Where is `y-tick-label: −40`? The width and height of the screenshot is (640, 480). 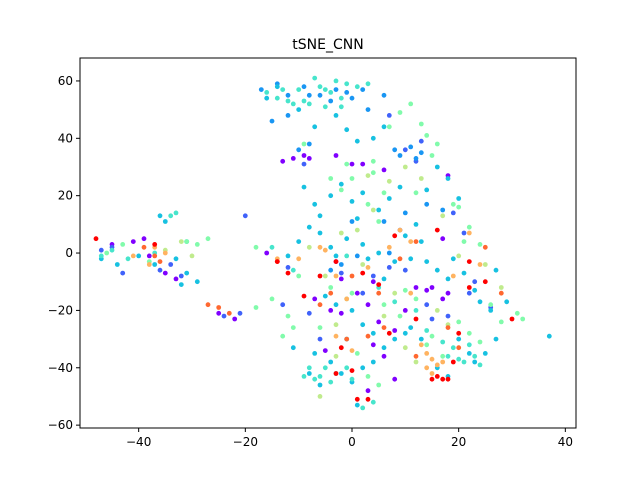
y-tick-label: −40 is located at coordinates (60, 368).